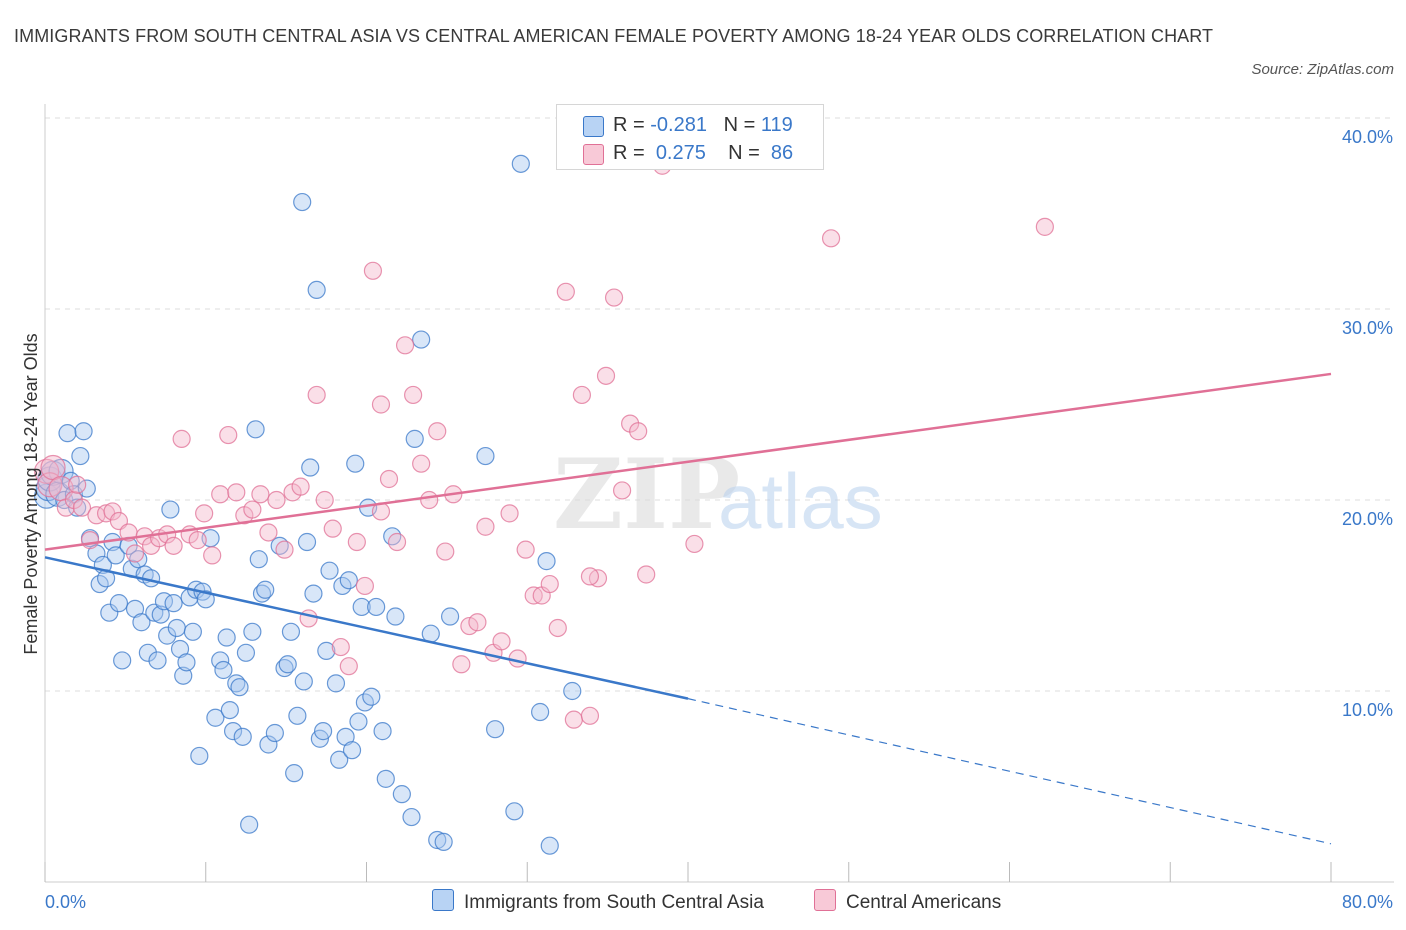 The image size is (1406, 930). I want to click on bottom-legend-label: Immigrants from South Central Asia, so click(614, 902).